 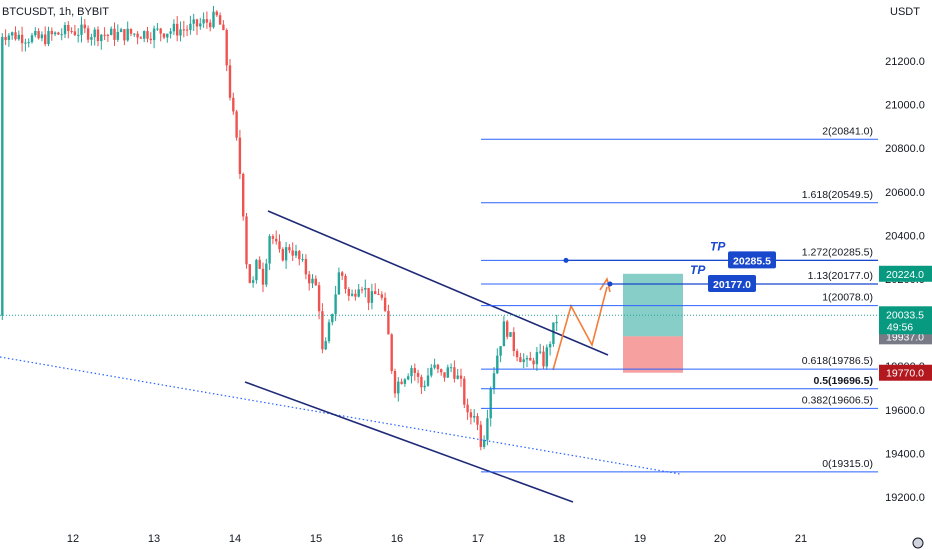 I want to click on cursor-icon, so click(x=918, y=543).